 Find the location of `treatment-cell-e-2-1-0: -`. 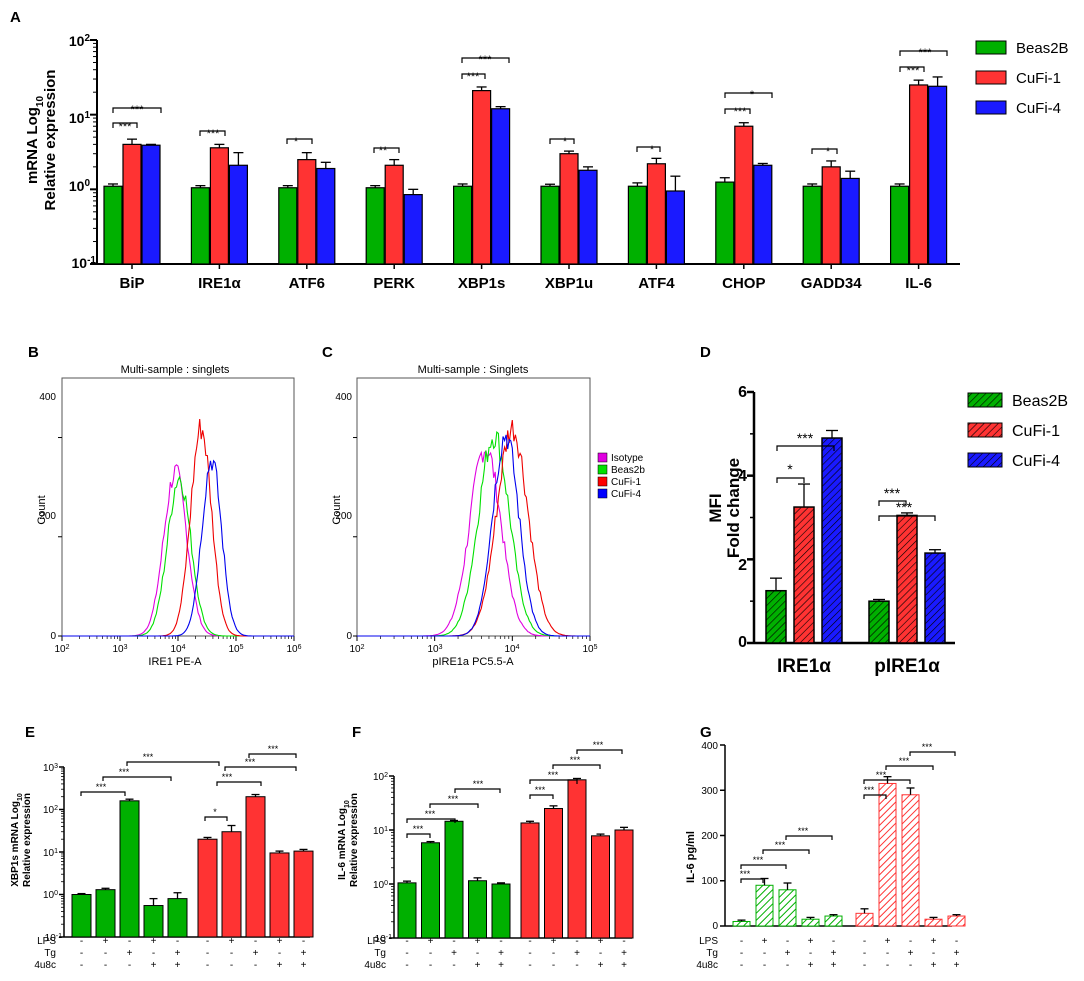

treatment-cell-e-2-1-0: - is located at coordinates (207, 965).